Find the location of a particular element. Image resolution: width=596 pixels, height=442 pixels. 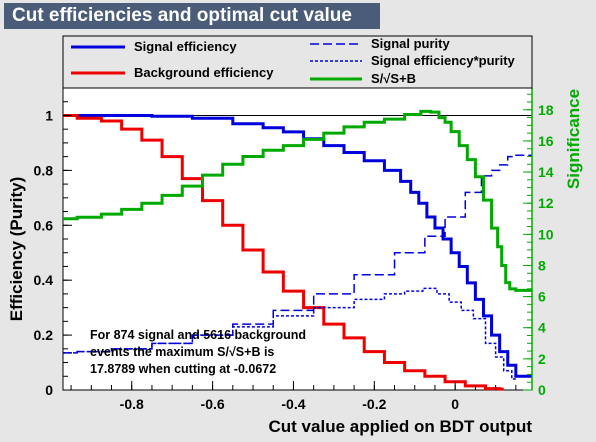

y2-tick-label: 16 is located at coordinates (546, 141).